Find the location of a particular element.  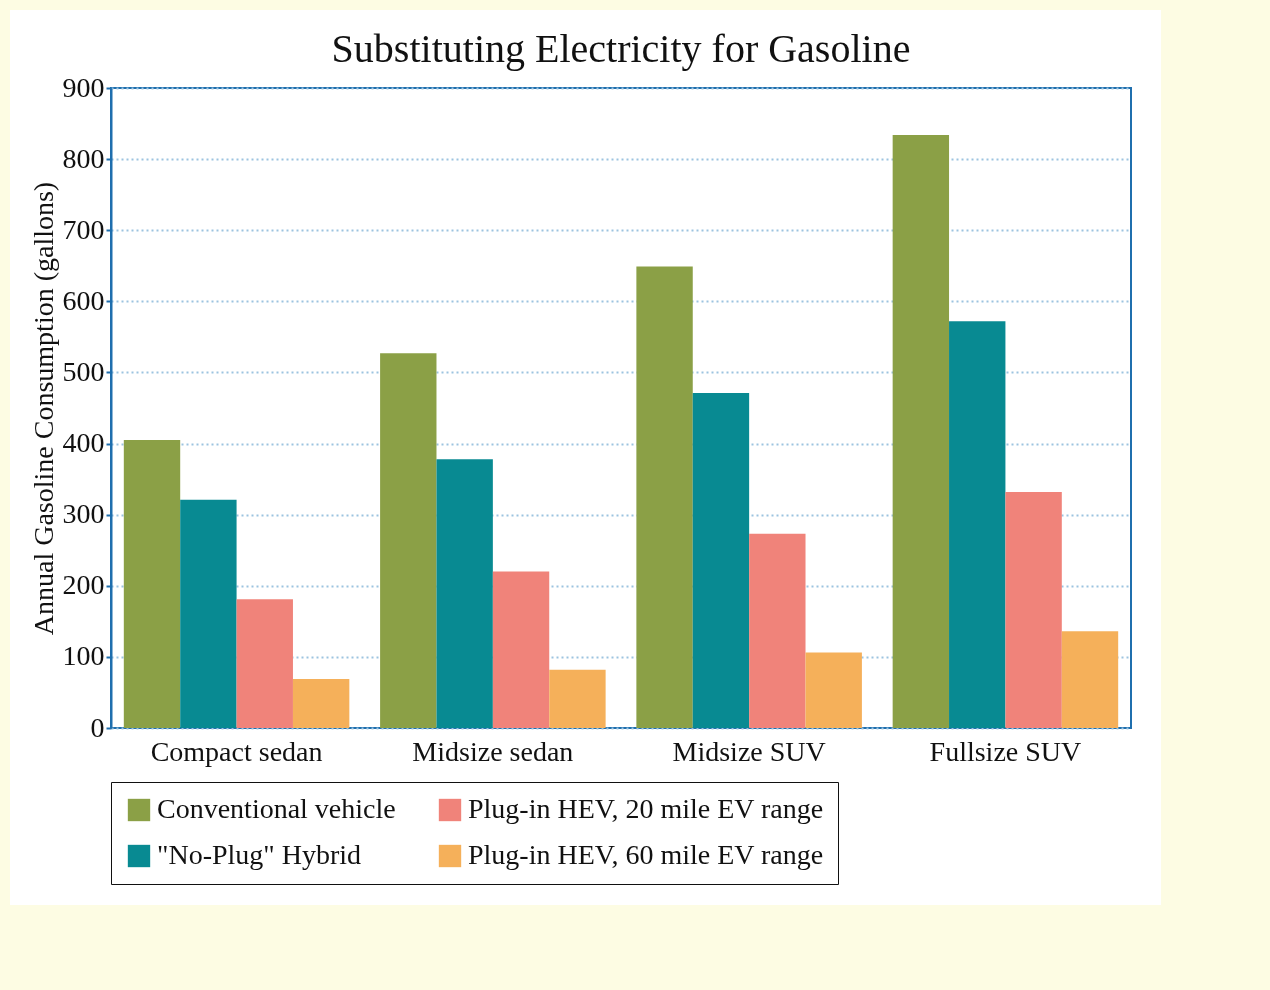

y-tick-label: 100 is located at coordinates (83, 656).